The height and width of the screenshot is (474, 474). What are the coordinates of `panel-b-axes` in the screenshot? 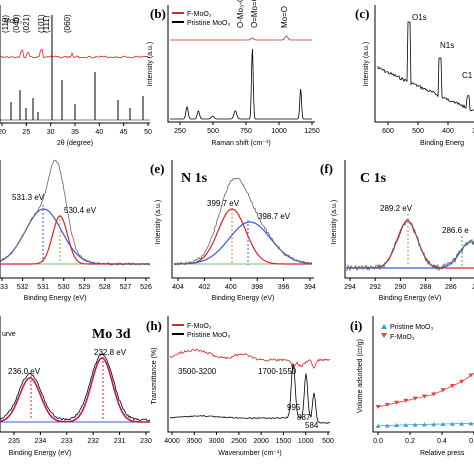 It's located at (241, 64).